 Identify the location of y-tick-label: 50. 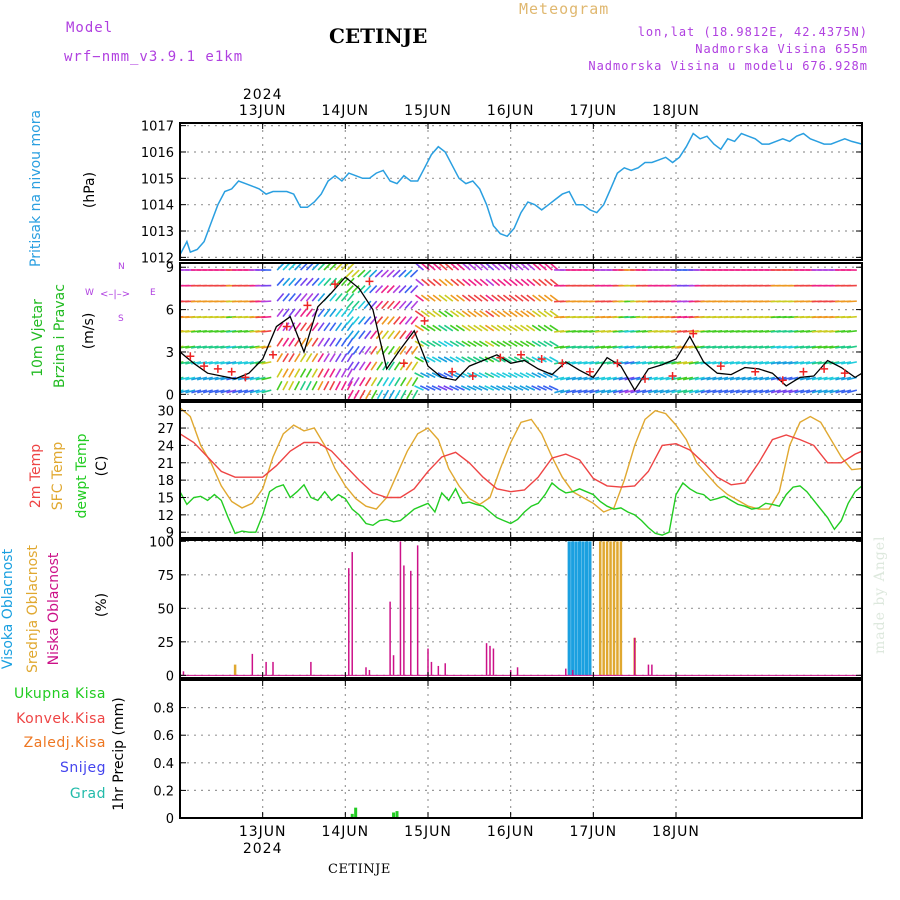
(165, 609).